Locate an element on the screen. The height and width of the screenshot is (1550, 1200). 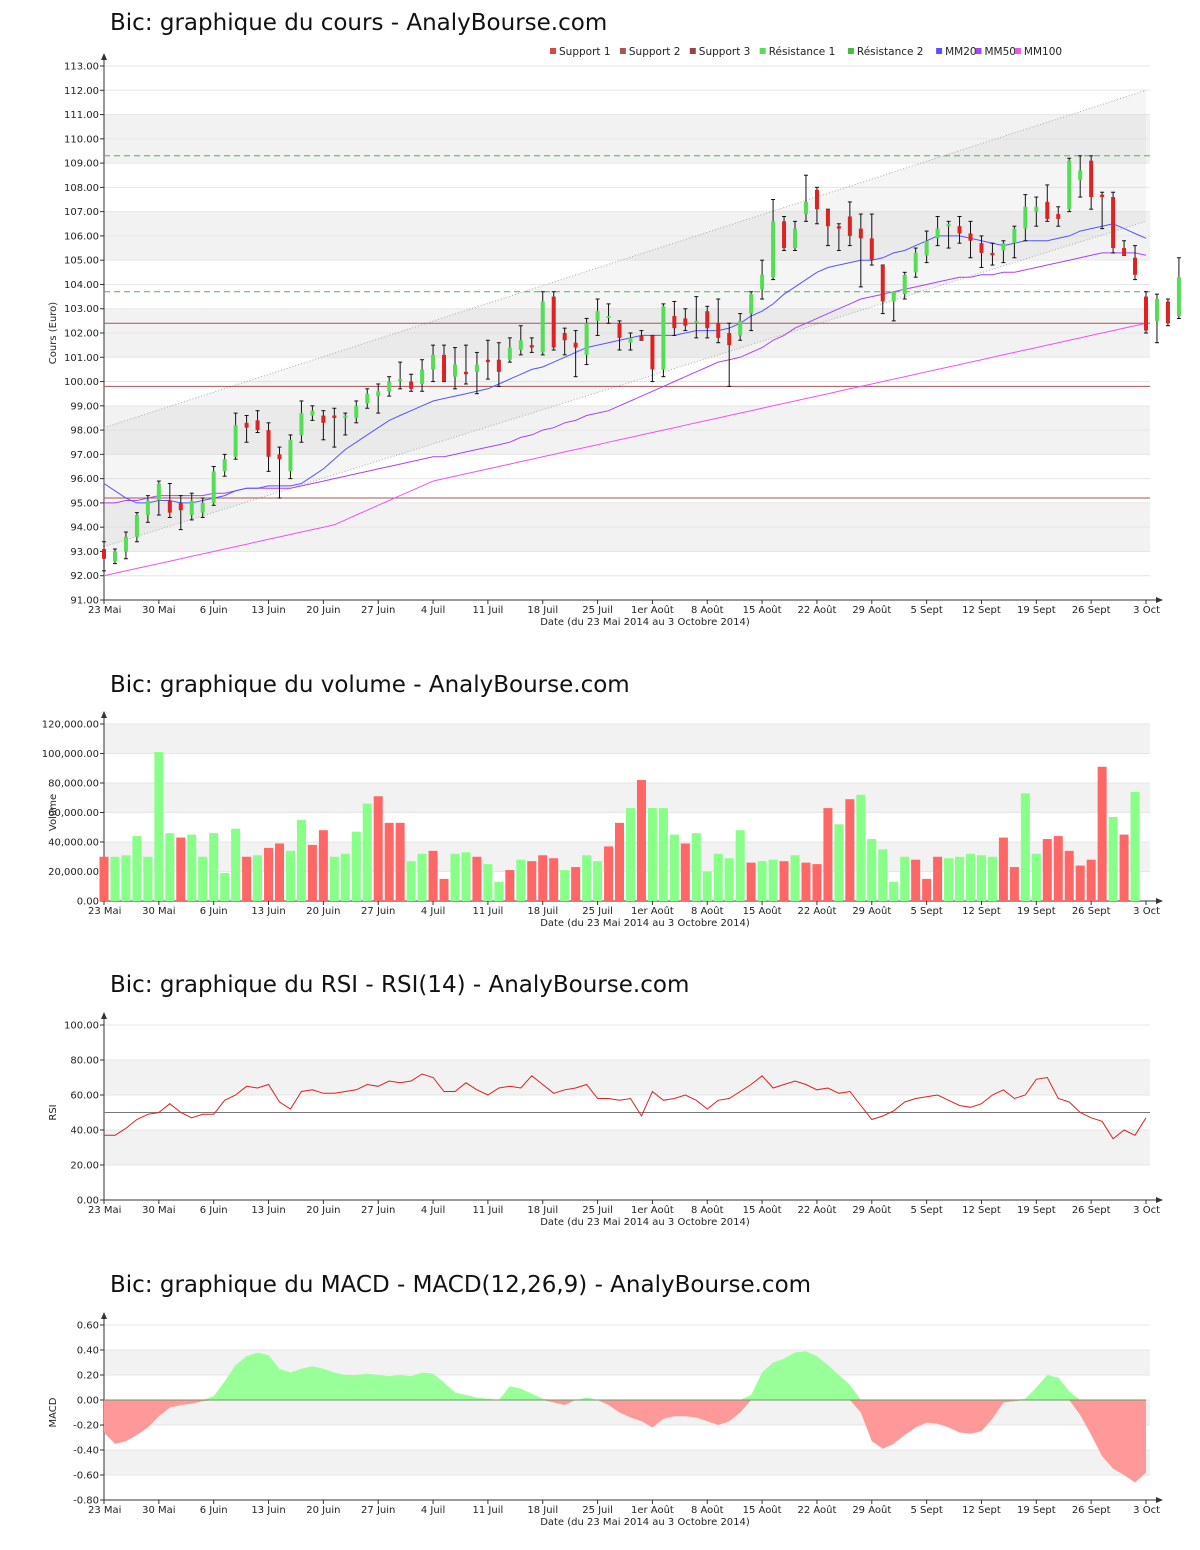
y-tick-label: 93.00 is located at coordinates (84, 552).